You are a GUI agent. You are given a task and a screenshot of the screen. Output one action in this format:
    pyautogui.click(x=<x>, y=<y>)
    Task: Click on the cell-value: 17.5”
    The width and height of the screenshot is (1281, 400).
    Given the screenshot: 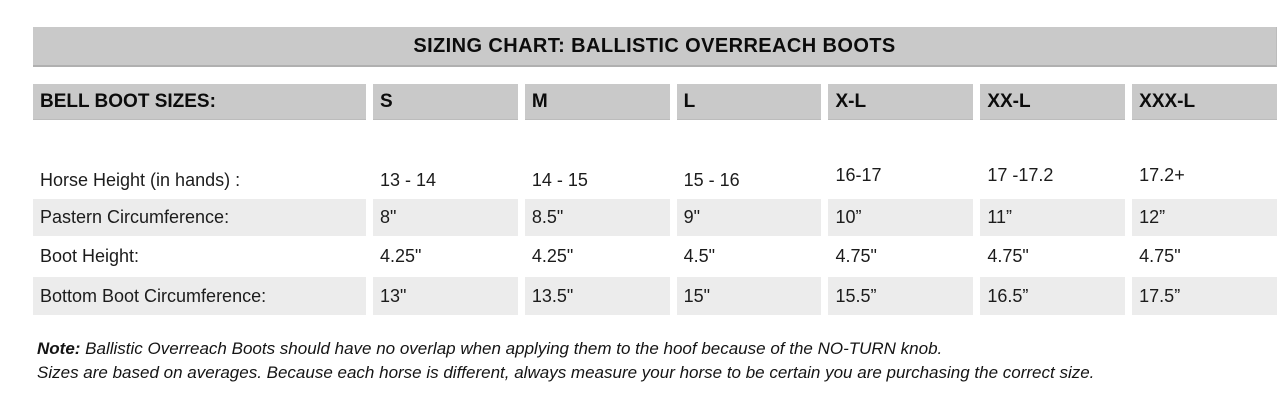 What is the action you would take?
    pyautogui.click(x=1204, y=296)
    